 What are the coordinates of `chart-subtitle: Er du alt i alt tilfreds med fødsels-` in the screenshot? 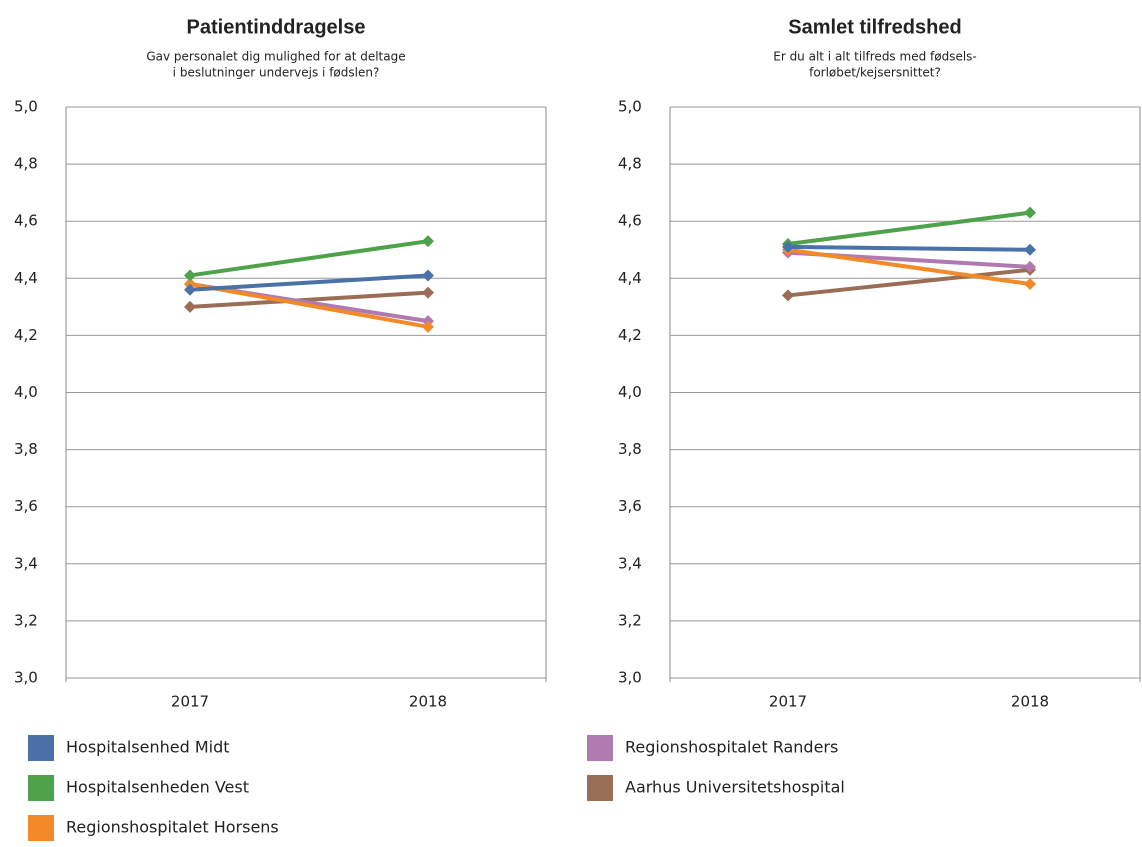 It's located at (875, 57).